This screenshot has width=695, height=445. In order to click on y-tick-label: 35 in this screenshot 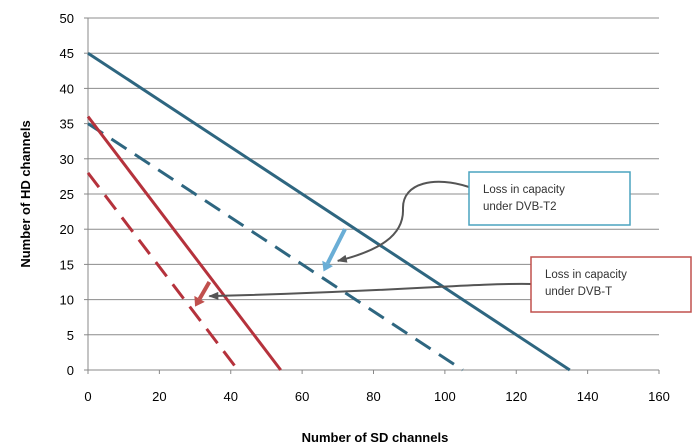, I will do `click(67, 124)`.